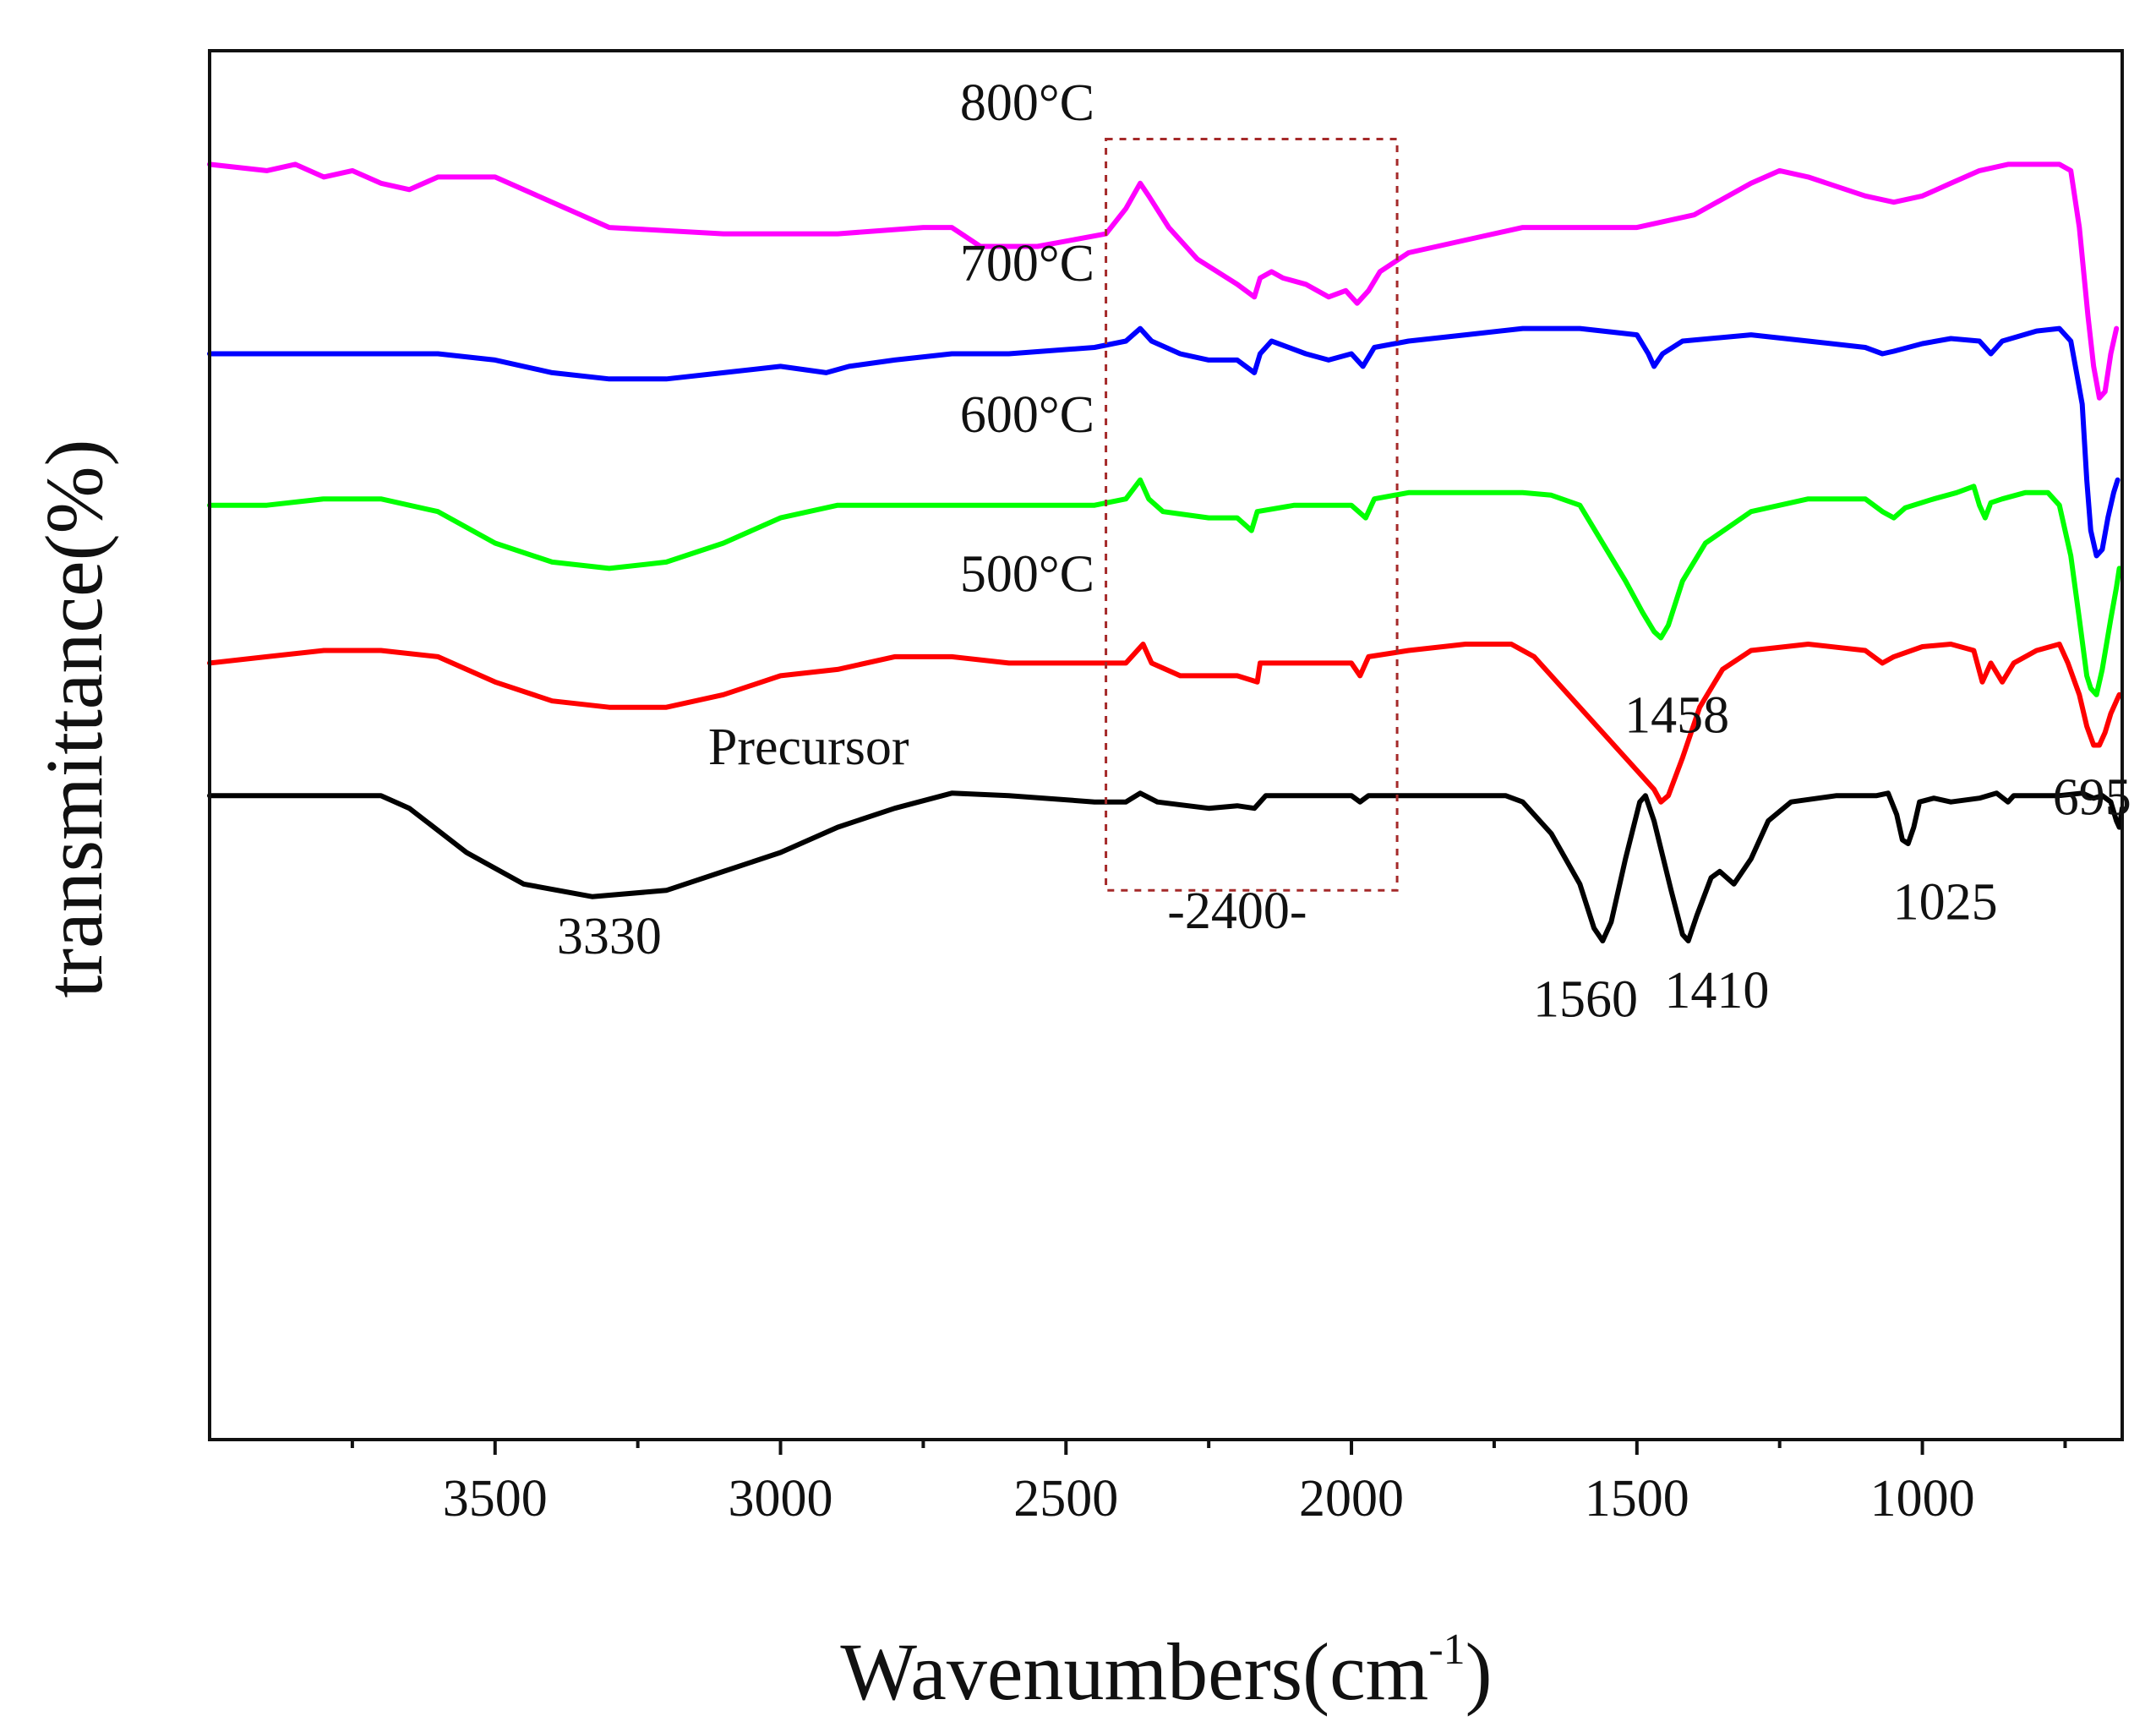 The width and height of the screenshot is (2156, 1727). Describe the element at coordinates (1446, 1650) in the screenshot. I see `x-axis-title-superscript: -1` at that location.